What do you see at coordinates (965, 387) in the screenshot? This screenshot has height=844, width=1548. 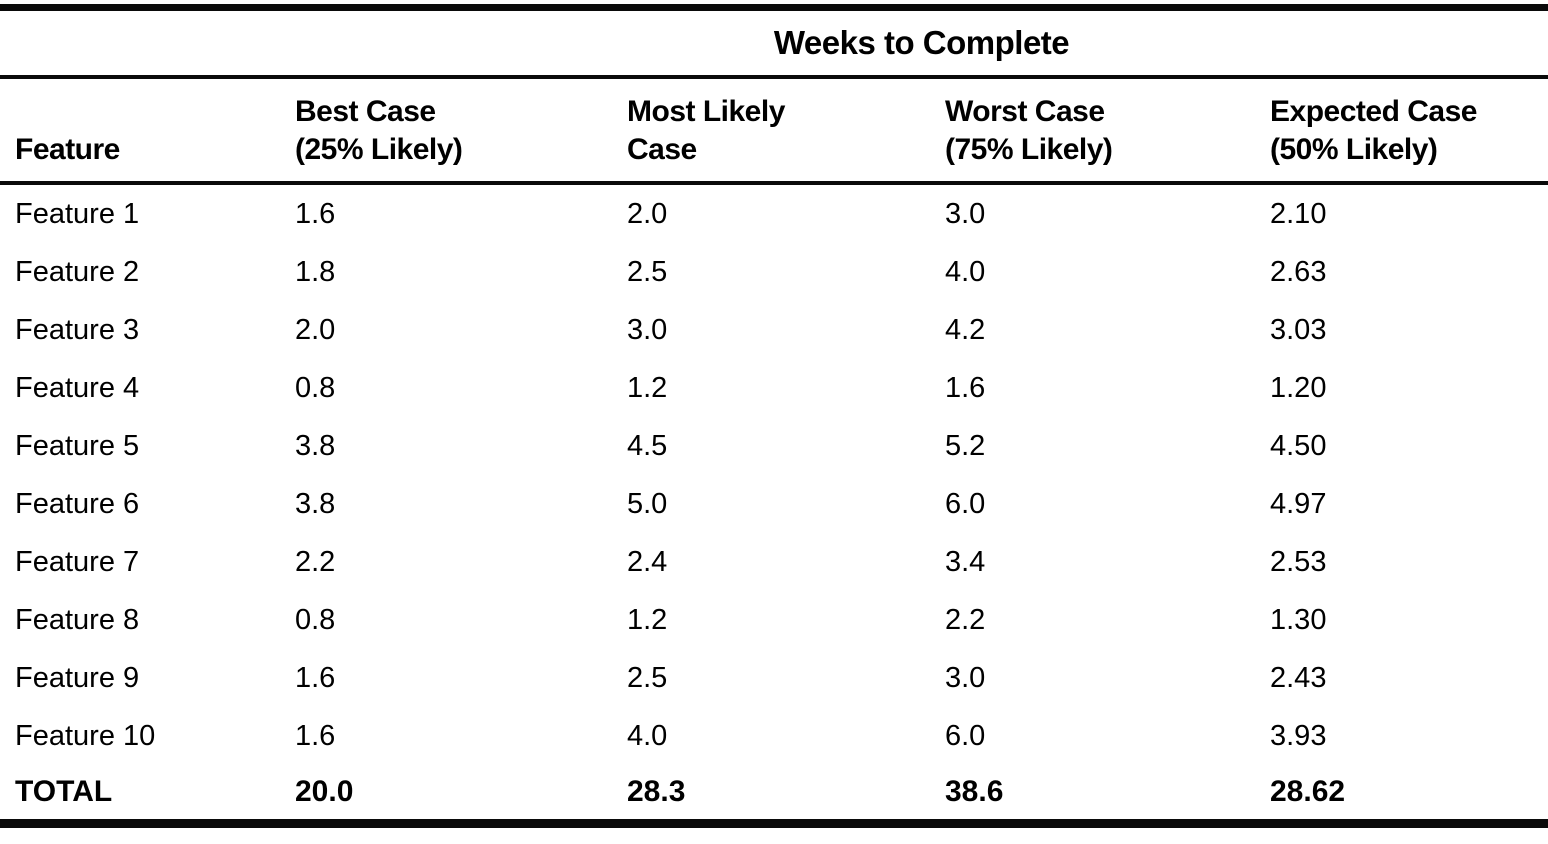 I see `worst-case-cell: 1.6` at bounding box center [965, 387].